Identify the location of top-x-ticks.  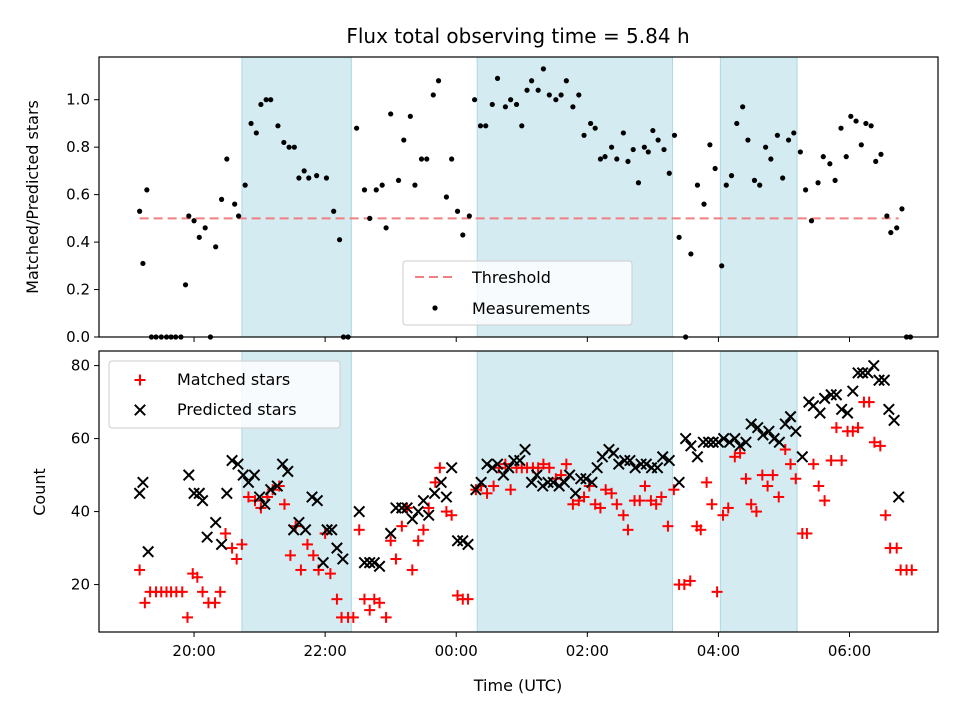
(522, 339).